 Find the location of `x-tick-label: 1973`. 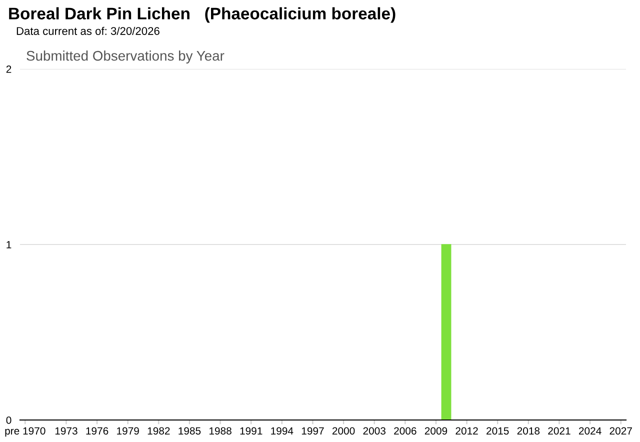

x-tick-label: 1973 is located at coordinates (66, 431).